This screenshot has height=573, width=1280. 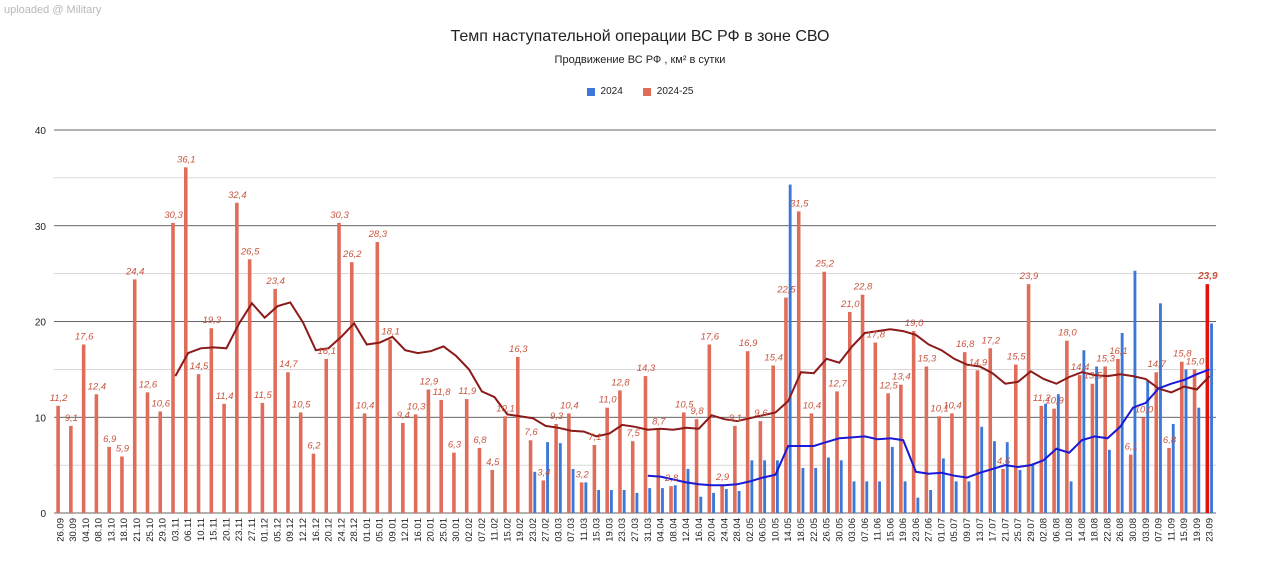 What do you see at coordinates (1018, 530) in the screenshot?
I see `x-tick-label: 25.07` at bounding box center [1018, 530].